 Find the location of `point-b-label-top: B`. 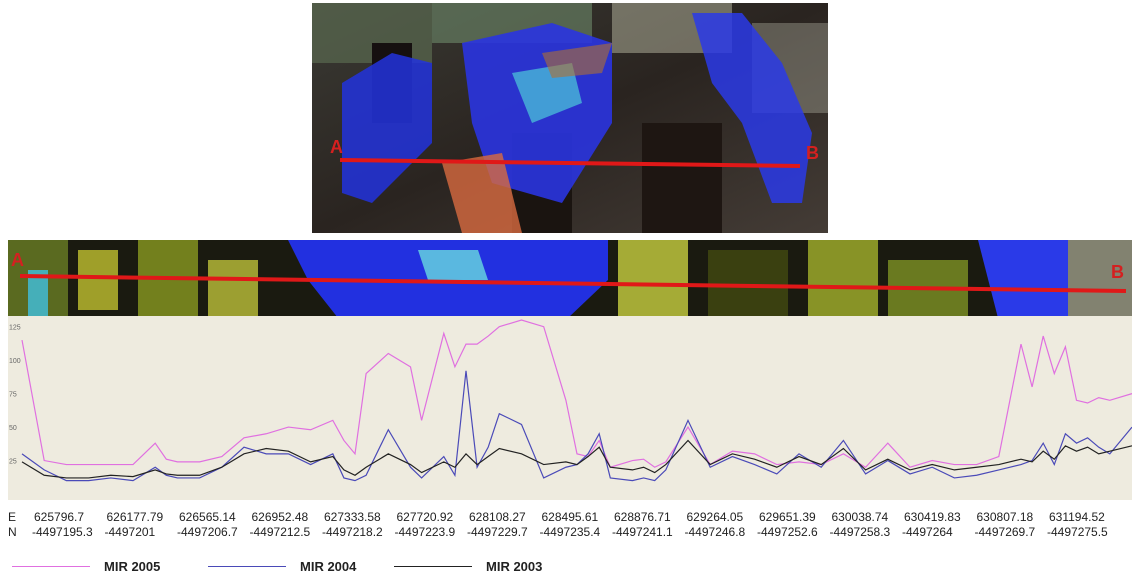

point-b-label-top: B is located at coordinates (812, 153).